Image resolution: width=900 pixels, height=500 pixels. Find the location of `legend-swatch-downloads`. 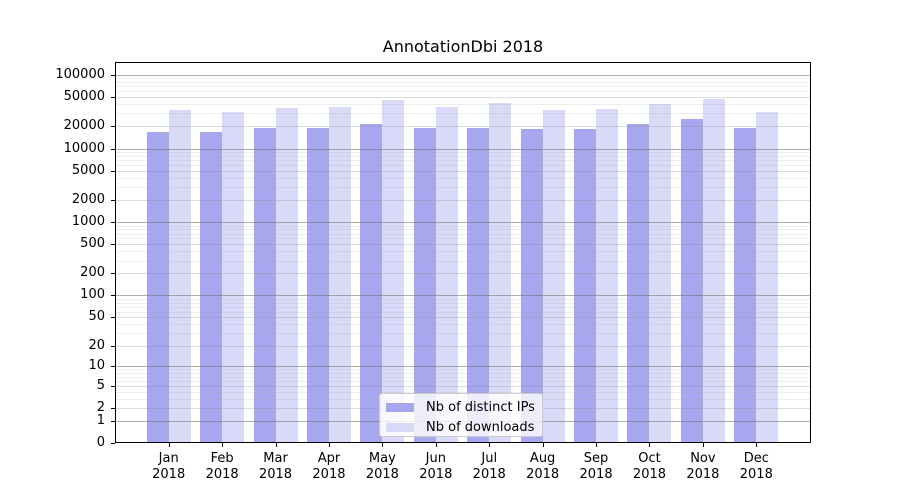

legend-swatch-downloads is located at coordinates (400, 427).